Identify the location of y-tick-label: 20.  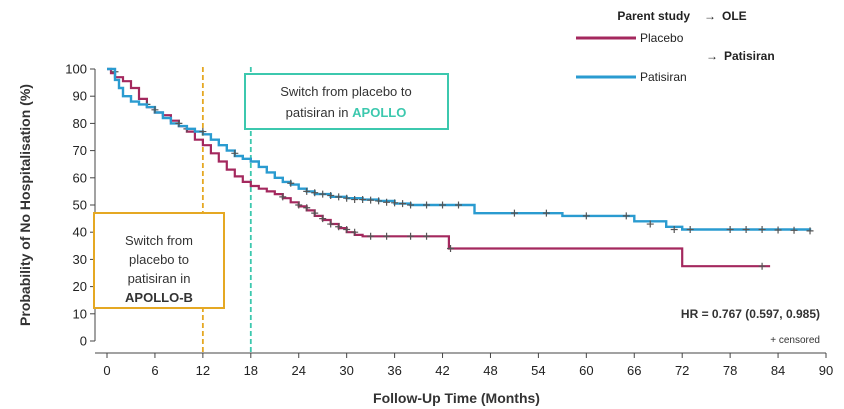
(80, 286).